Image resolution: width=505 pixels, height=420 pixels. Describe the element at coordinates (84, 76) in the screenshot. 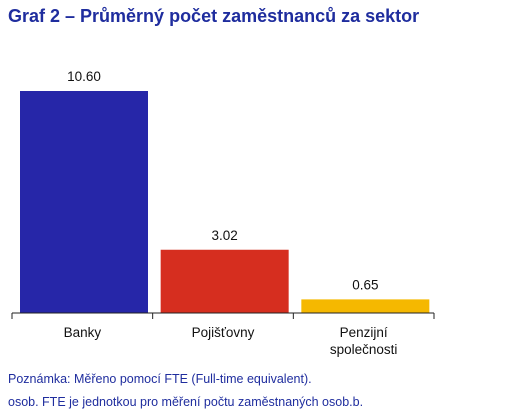

I see `data-label-1: 10.60` at that location.